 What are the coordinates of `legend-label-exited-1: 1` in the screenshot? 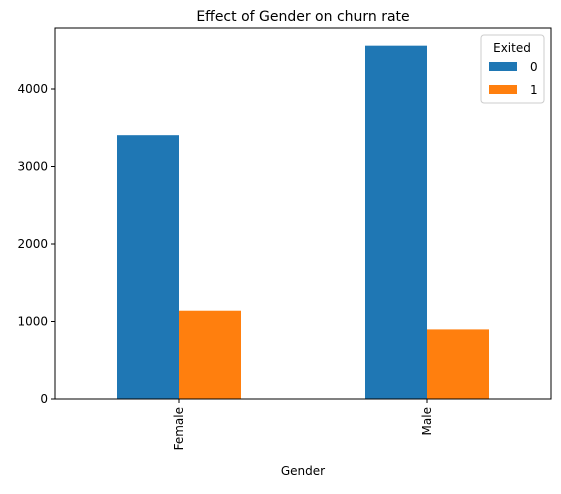 It's located at (534, 90).